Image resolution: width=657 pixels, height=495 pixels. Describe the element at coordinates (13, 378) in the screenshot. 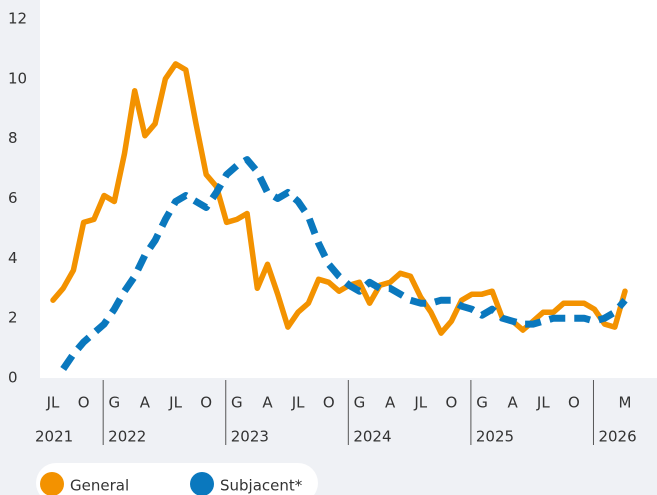

I see `y-tick-label: 0` at that location.